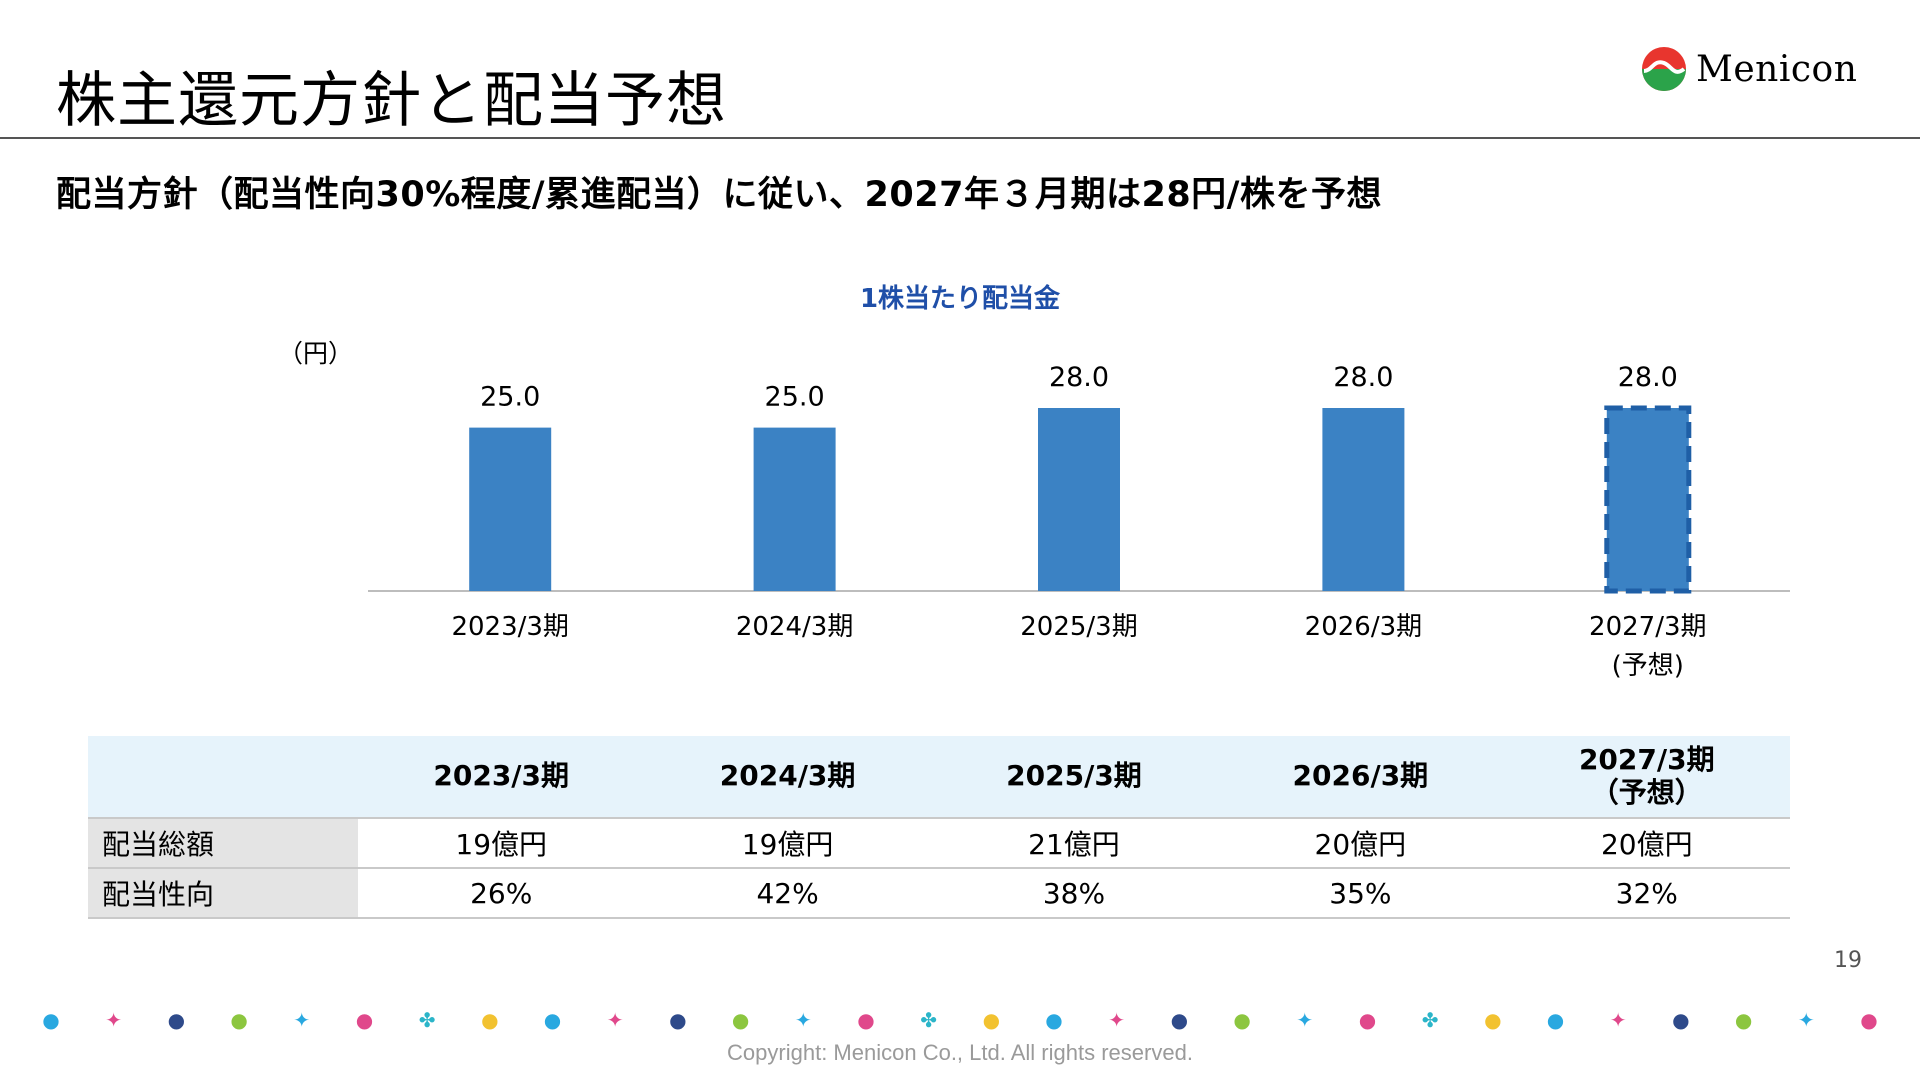 The image size is (1920, 1080). I want to click on x-tick-sublabel: (予想), so click(1648, 666).